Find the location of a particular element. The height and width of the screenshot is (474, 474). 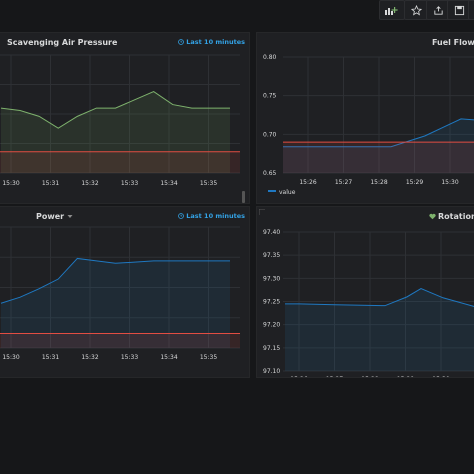

y-tick-label: 97.10 is located at coordinates (271, 371).